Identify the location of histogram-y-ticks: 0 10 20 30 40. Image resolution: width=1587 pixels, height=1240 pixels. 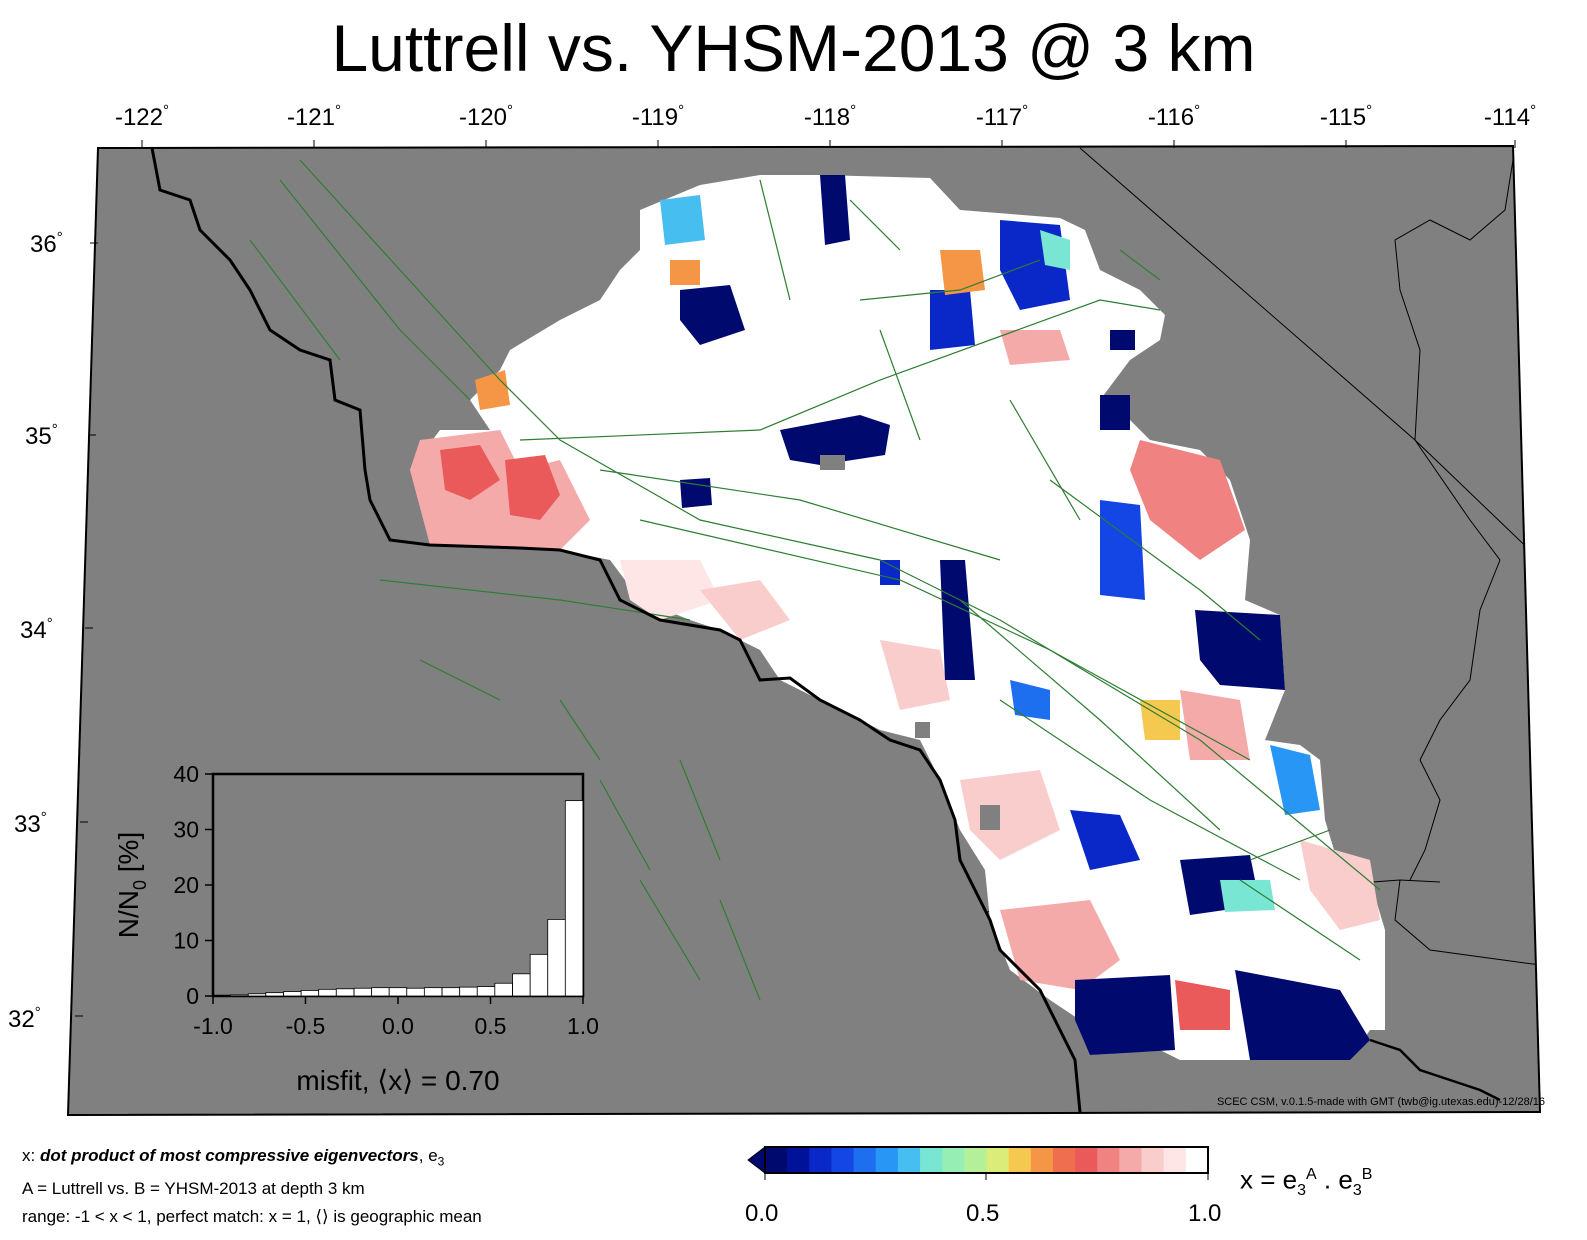
(193, 885).